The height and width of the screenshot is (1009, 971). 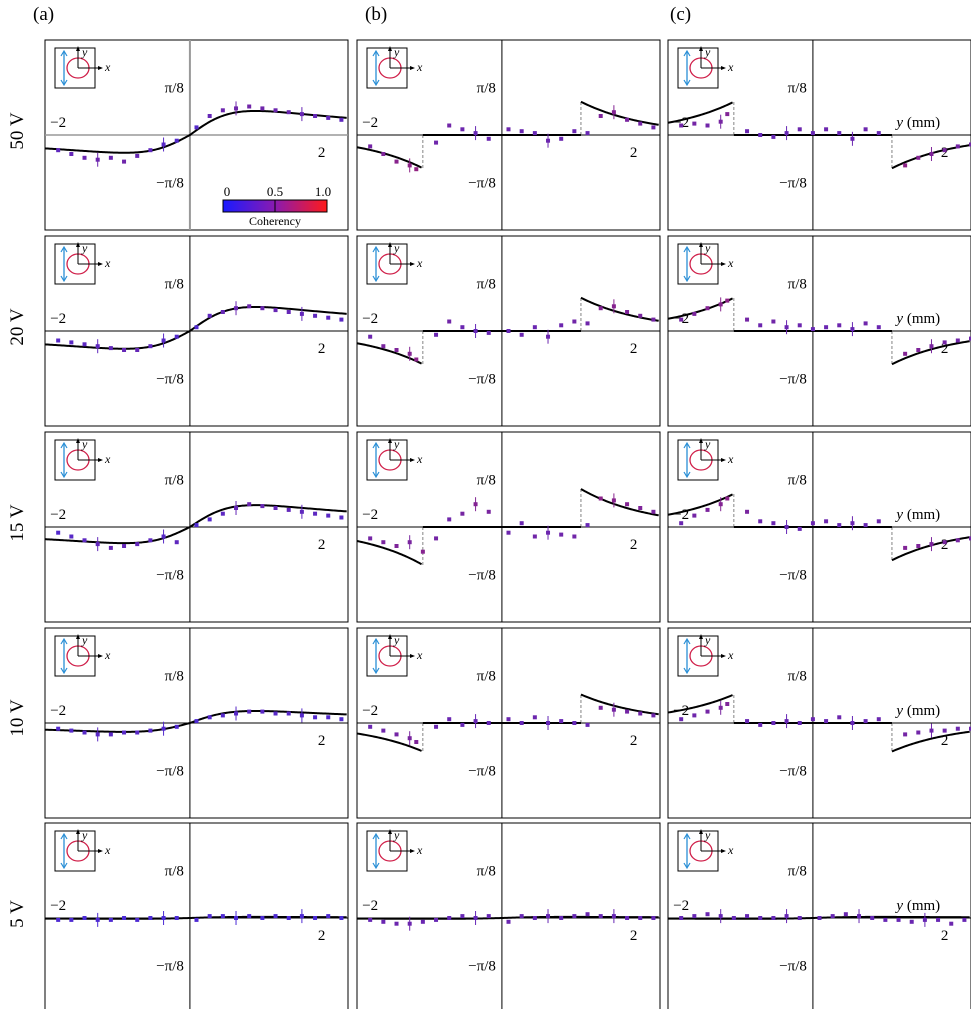 I want to click on tick-label-pi8: π/8, so click(x=797, y=481).